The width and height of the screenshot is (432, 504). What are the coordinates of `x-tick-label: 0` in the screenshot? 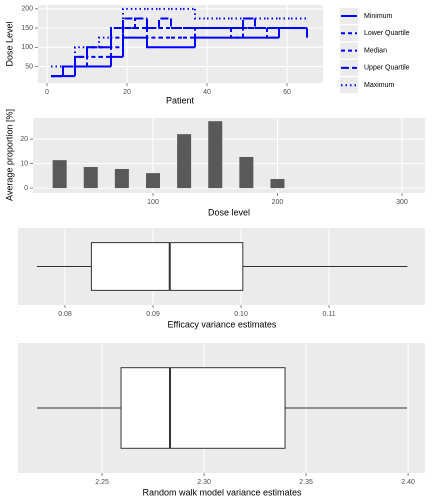 It's located at (47, 92).